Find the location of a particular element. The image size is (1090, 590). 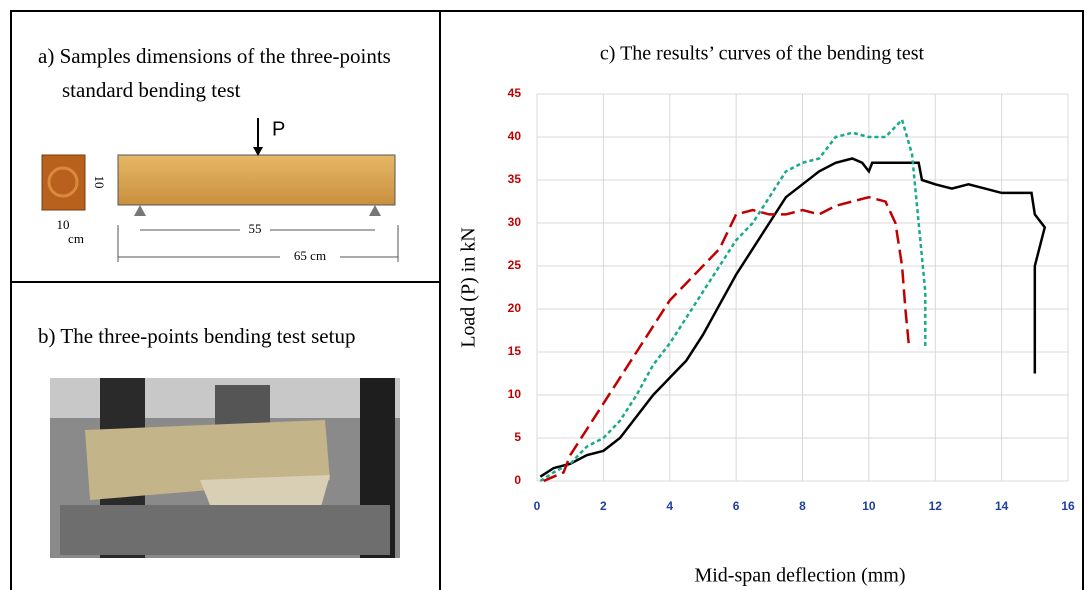

y-tick-label: 40 is located at coordinates (515, 136).